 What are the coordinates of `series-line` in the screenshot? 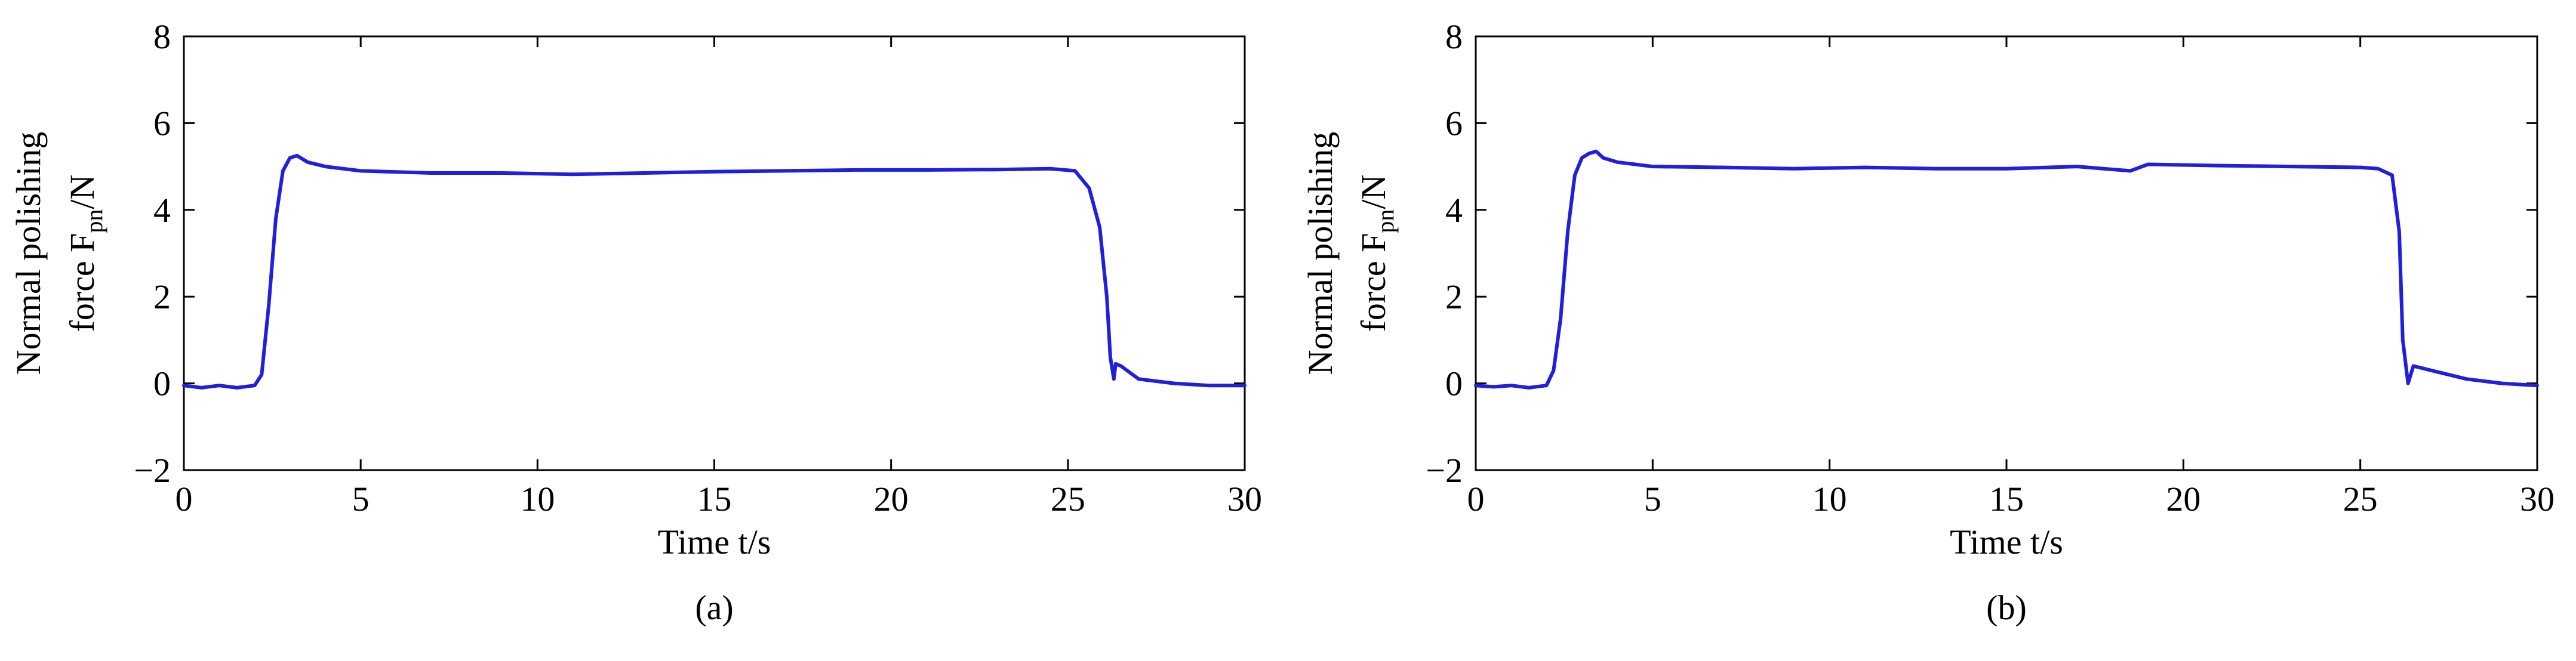 It's located at (714, 271).